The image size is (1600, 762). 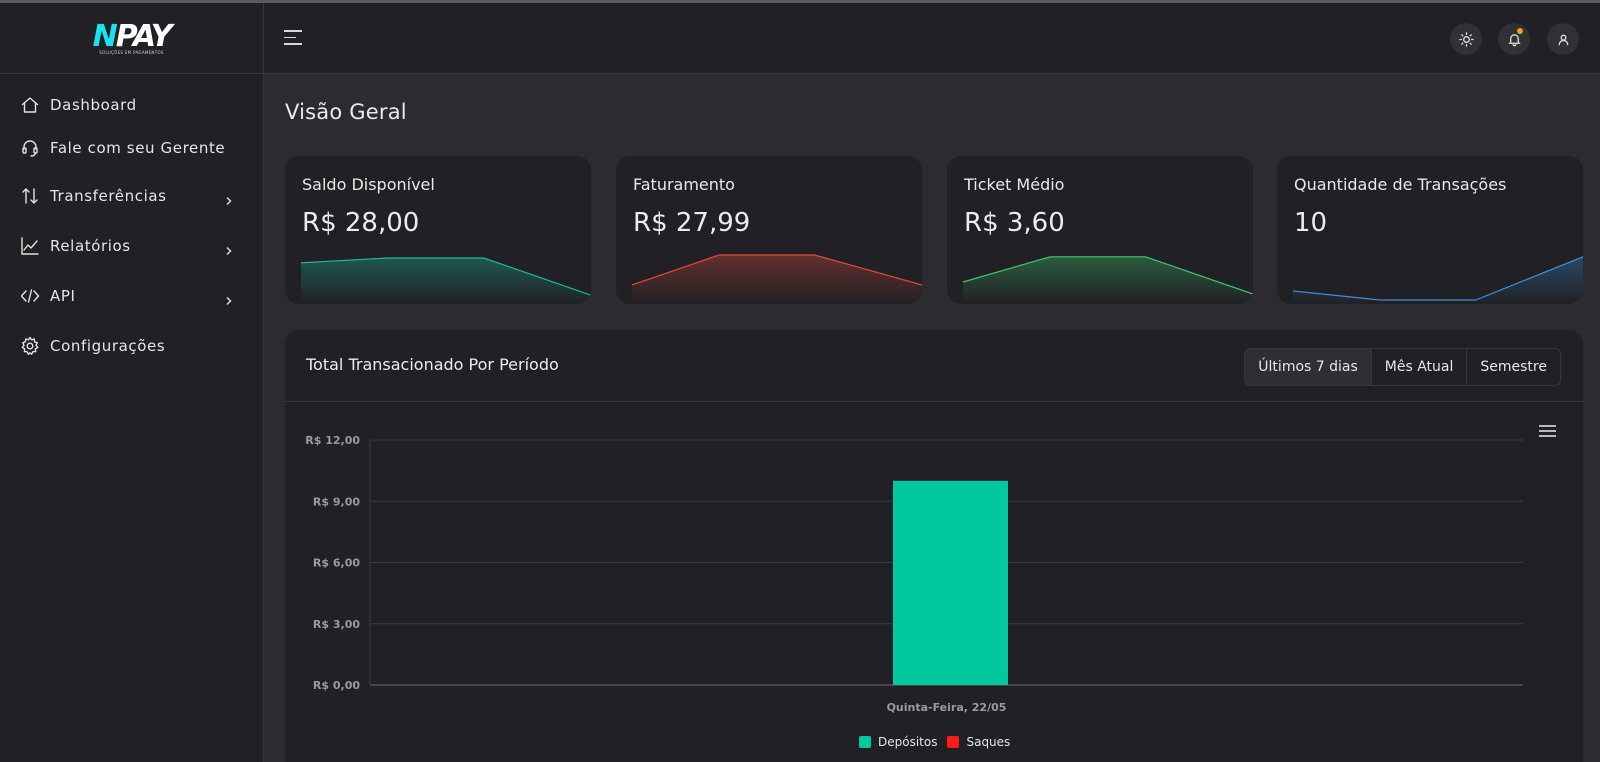 I want to click on stat-card-transactions: Quantidade de Transações 10, so click(x=1430, y=230).